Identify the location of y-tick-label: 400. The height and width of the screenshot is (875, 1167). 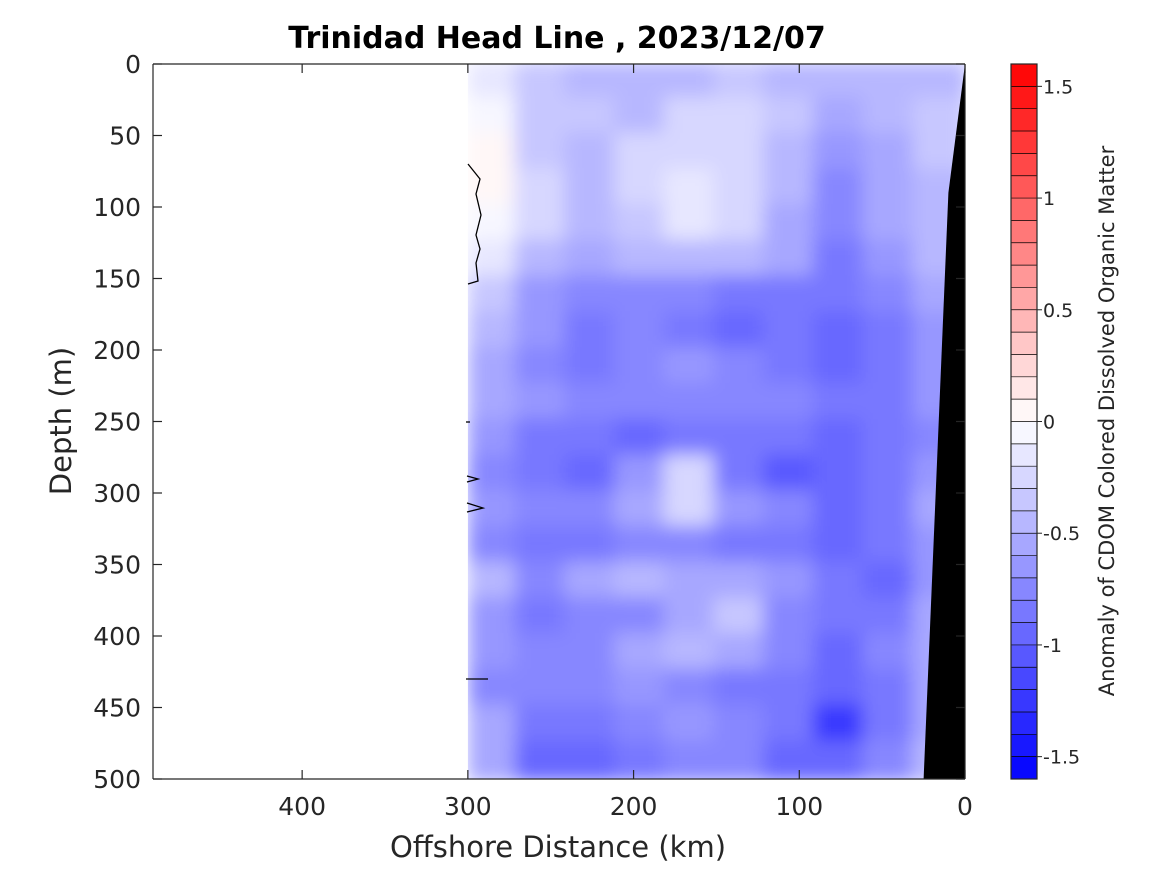
(117, 636).